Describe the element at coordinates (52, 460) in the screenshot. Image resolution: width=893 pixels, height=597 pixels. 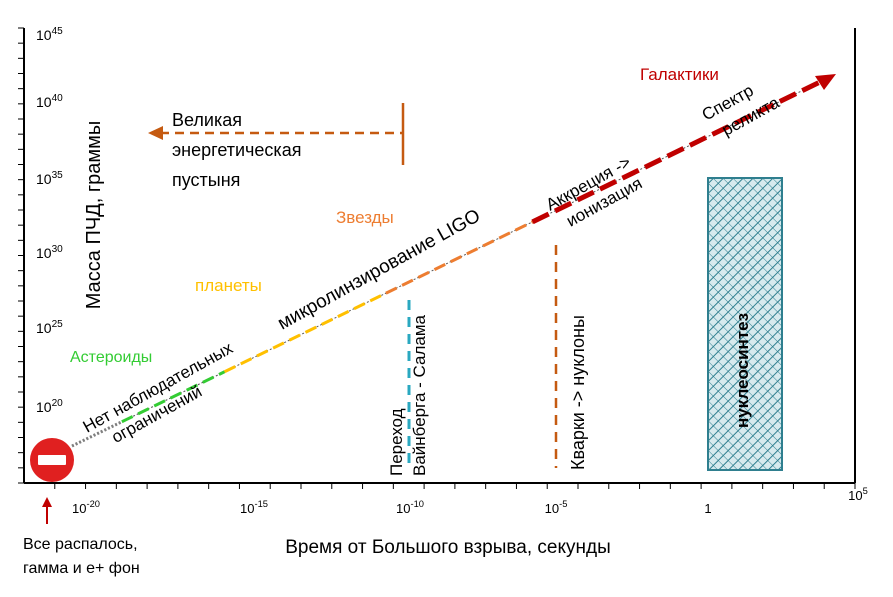
I see `no-entry-icon` at that location.